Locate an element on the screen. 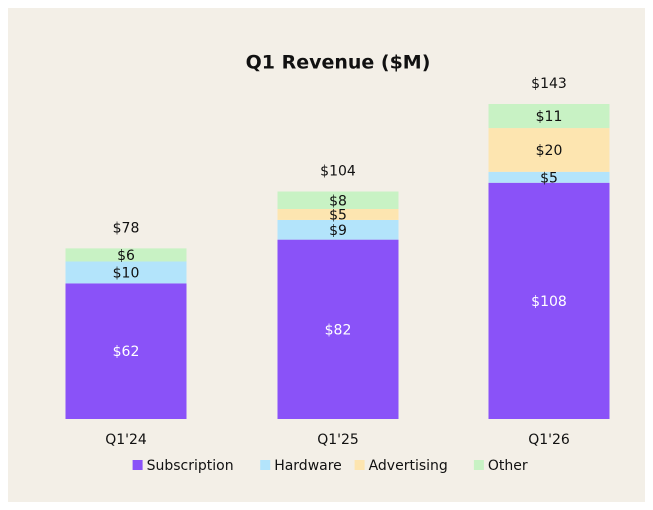 This screenshot has height=510, width=653. data-label: $8 is located at coordinates (338, 201).